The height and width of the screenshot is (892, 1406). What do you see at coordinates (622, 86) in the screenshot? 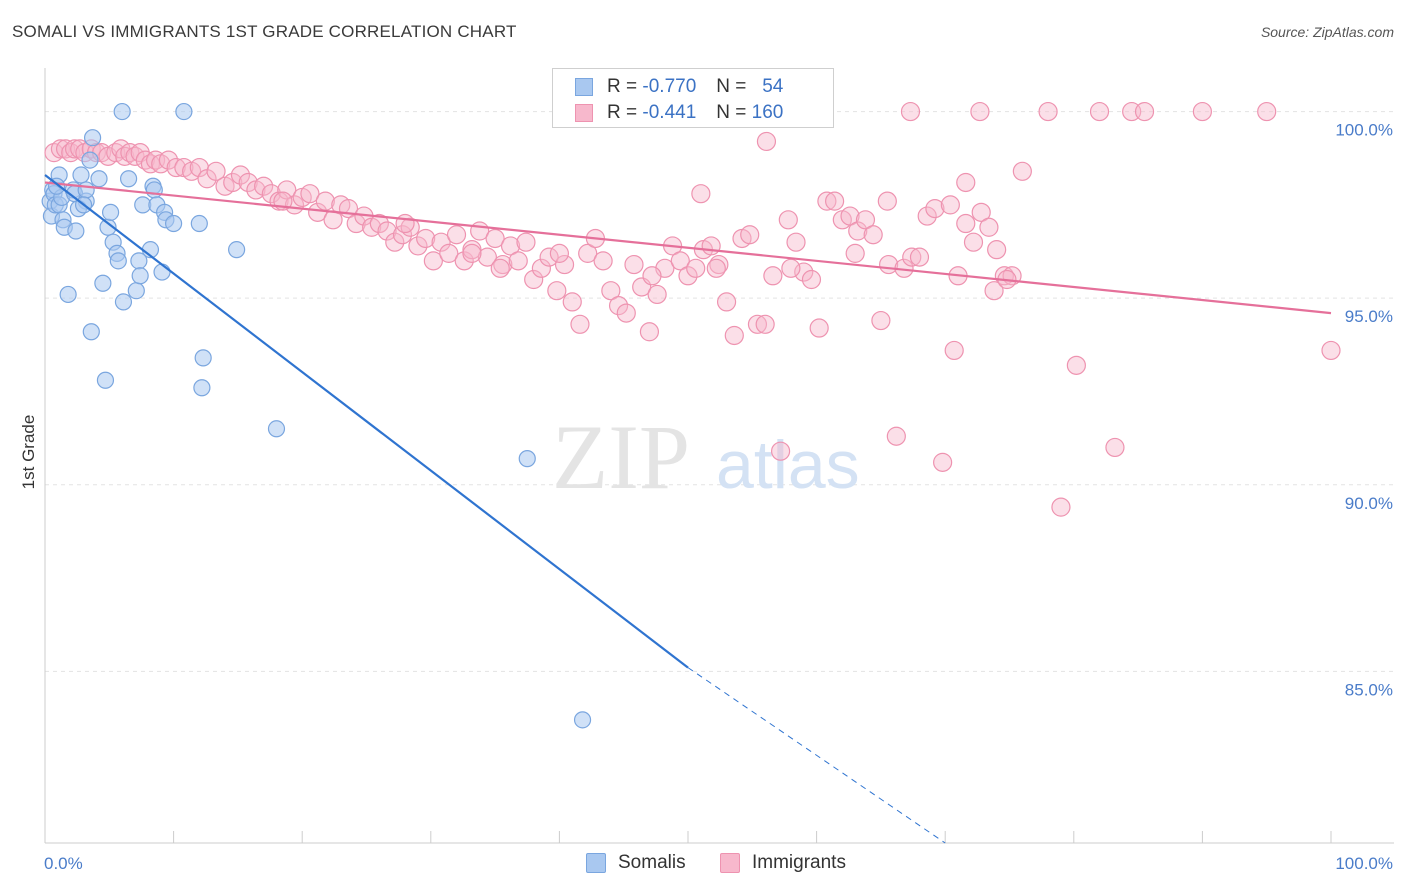
I see `legend-r-label: R =` at bounding box center [622, 86].